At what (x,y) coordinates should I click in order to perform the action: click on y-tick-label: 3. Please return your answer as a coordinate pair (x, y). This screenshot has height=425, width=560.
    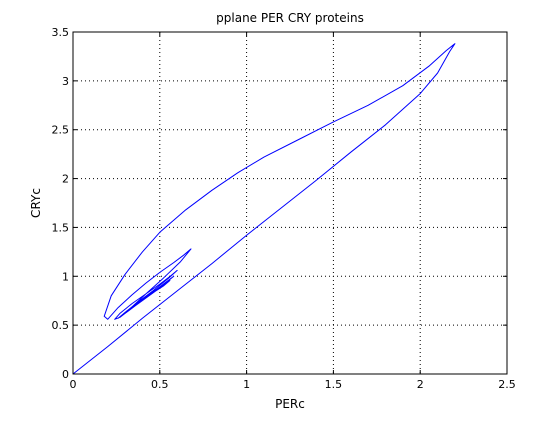
    Looking at the image, I should click on (65, 81).